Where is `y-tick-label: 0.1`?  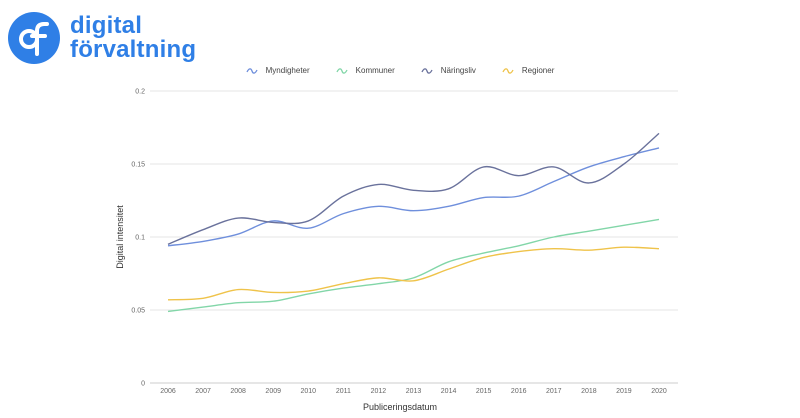
y-tick-label: 0.1 is located at coordinates (140, 238).